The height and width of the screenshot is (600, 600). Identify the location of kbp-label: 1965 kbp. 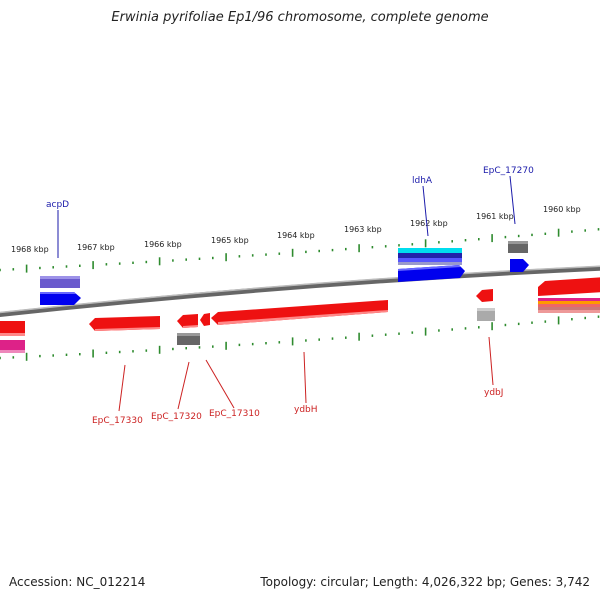
(230, 240).